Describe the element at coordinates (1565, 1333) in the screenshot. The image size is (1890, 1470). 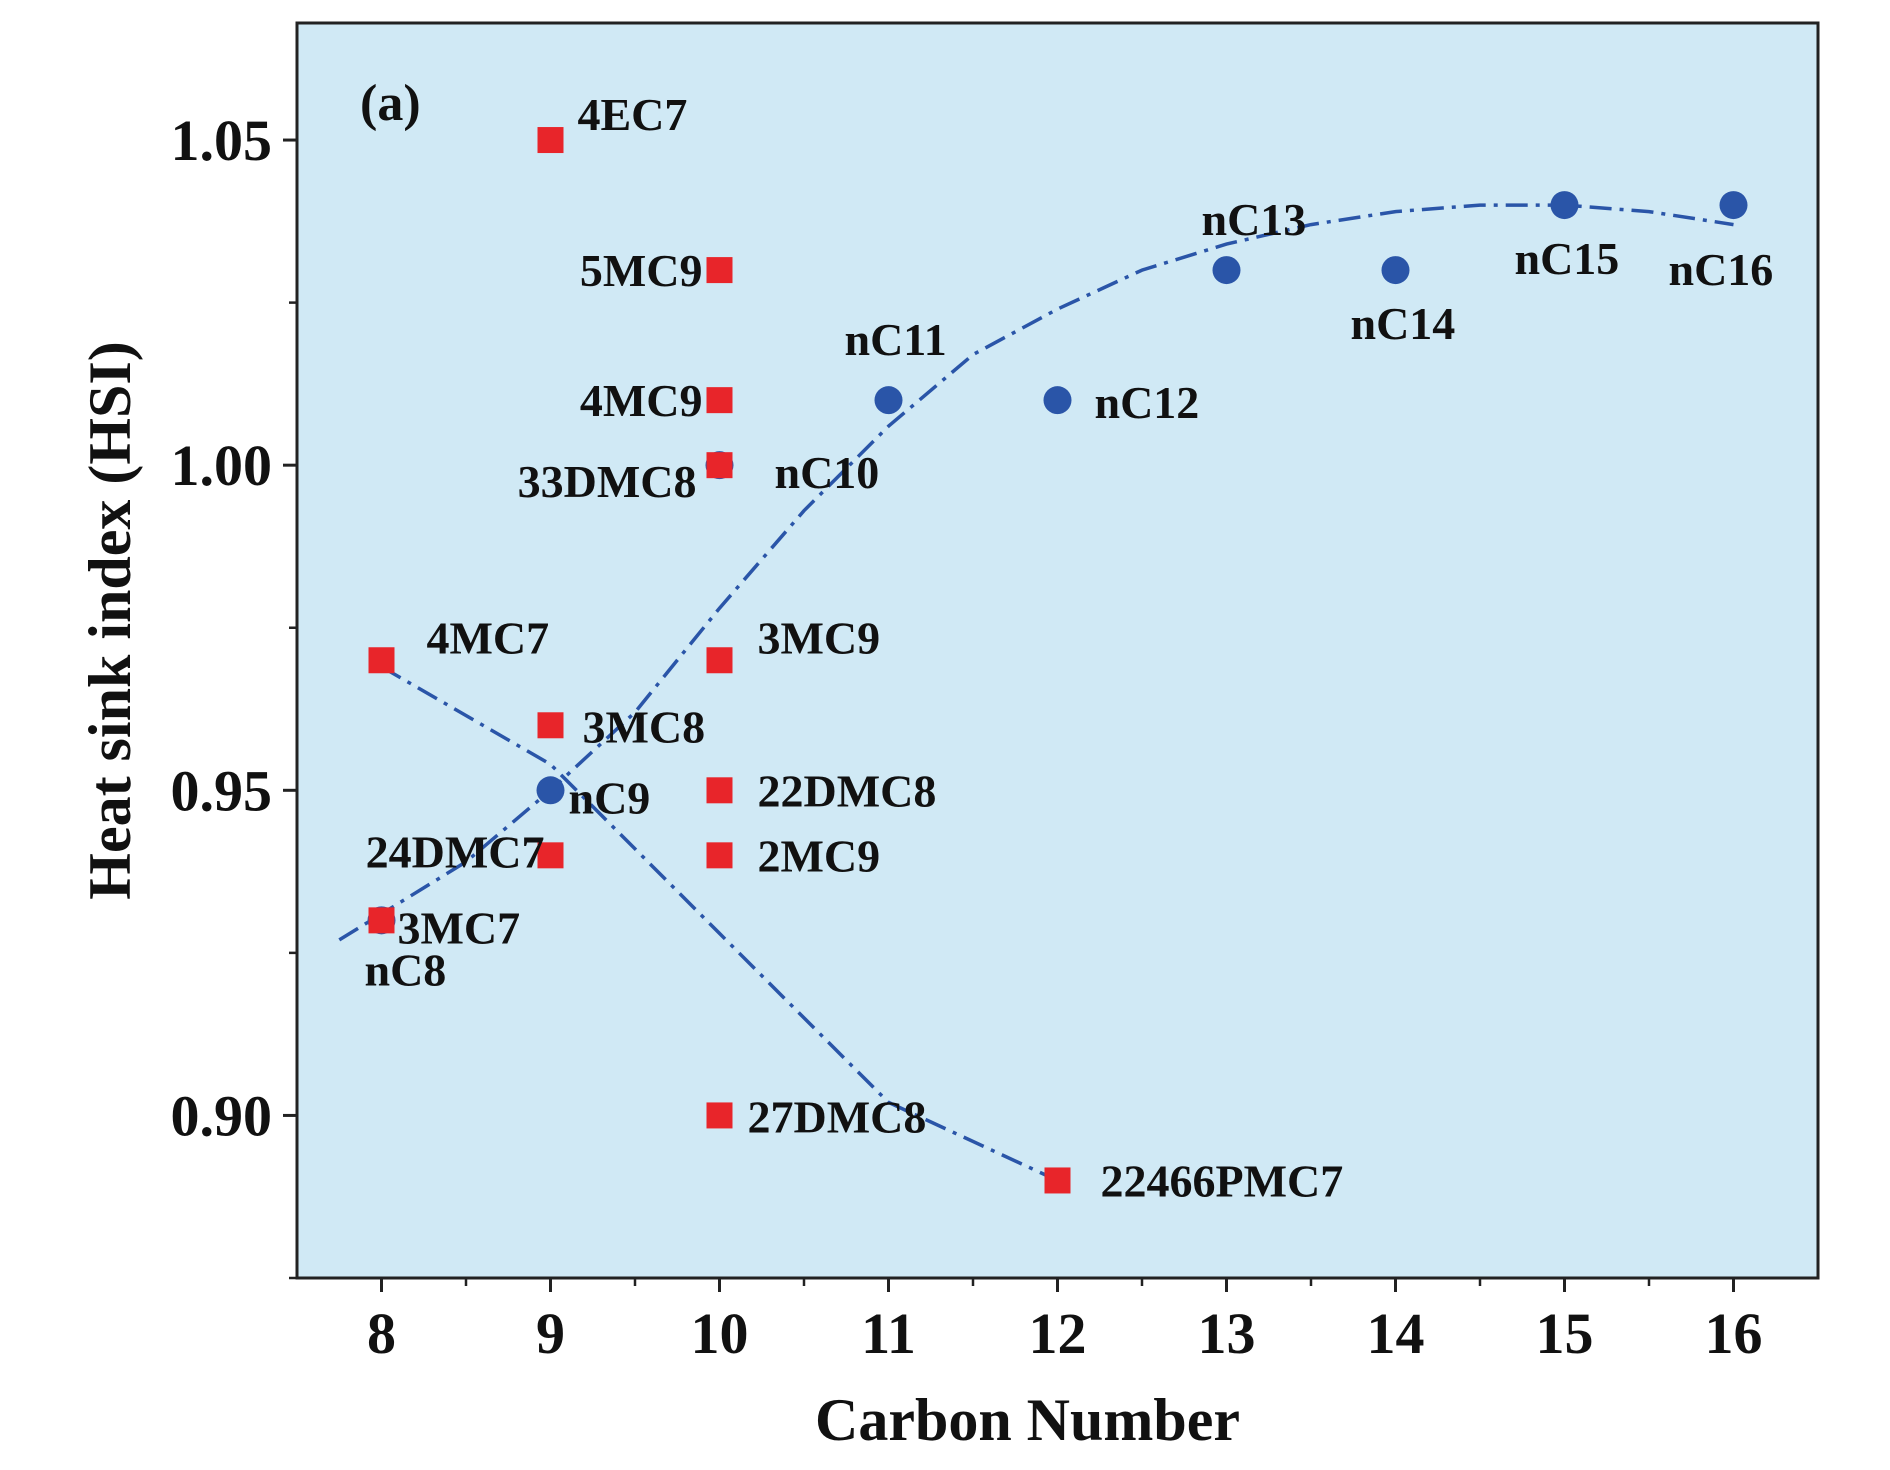
I see `x-tick-label-15: 15` at that location.